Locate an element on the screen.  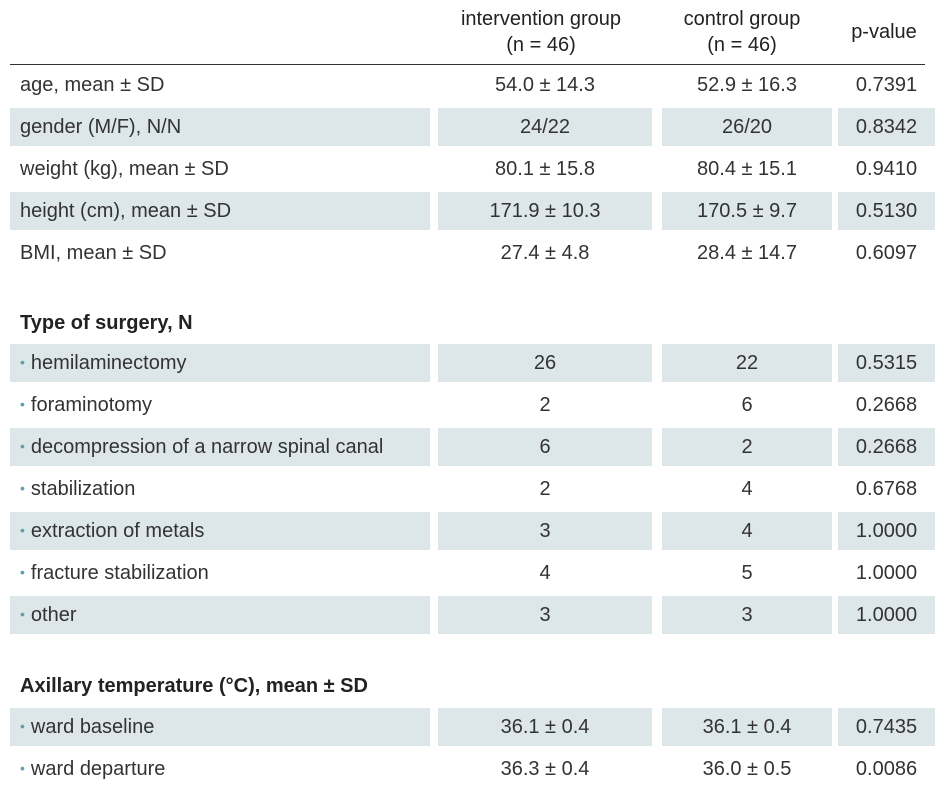
row-label-text: other is located at coordinates (53, 615).